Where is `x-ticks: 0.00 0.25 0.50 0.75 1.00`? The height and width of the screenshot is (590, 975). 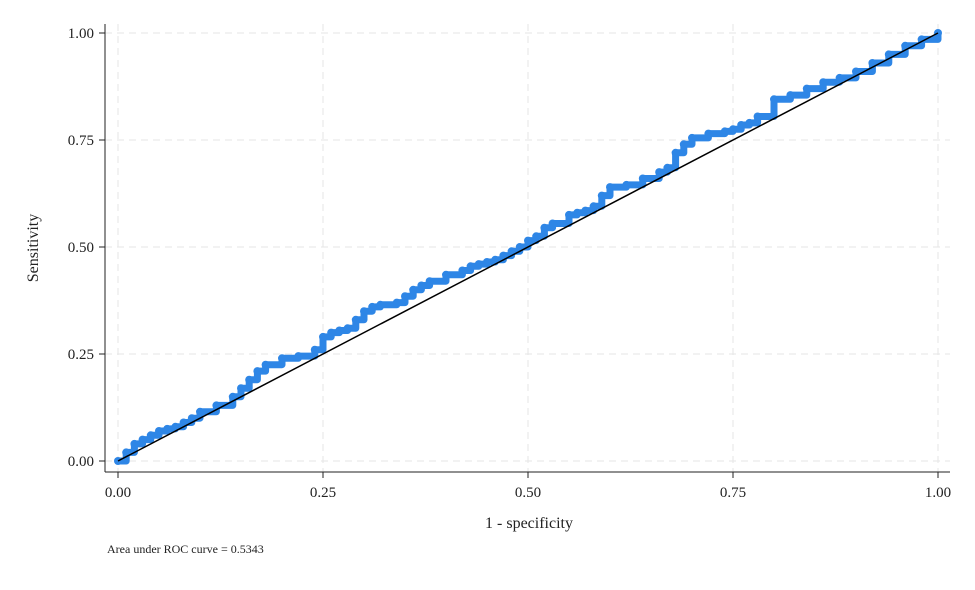 x-ticks: 0.00 0.25 0.50 0.75 1.00 is located at coordinates (528, 486).